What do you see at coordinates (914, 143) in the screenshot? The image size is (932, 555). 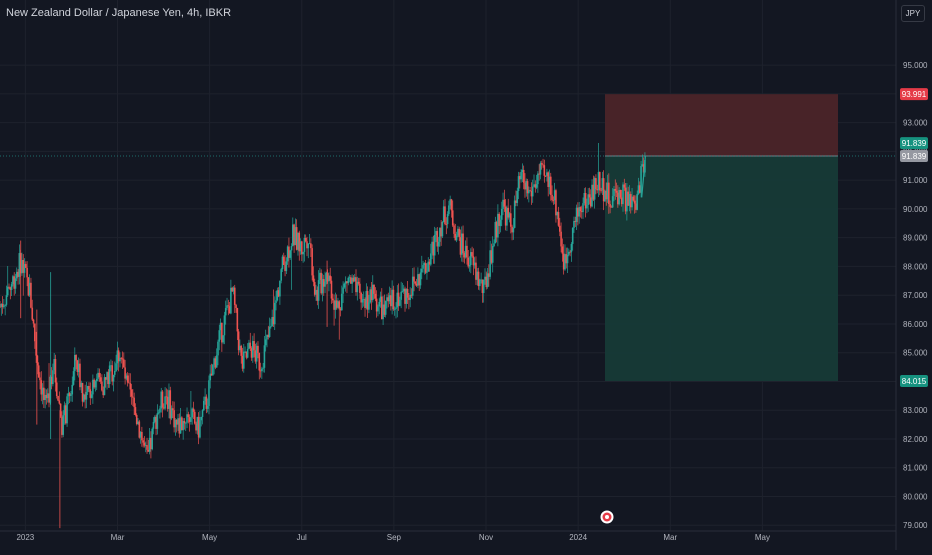 I see `last-price-label-bg` at bounding box center [914, 143].